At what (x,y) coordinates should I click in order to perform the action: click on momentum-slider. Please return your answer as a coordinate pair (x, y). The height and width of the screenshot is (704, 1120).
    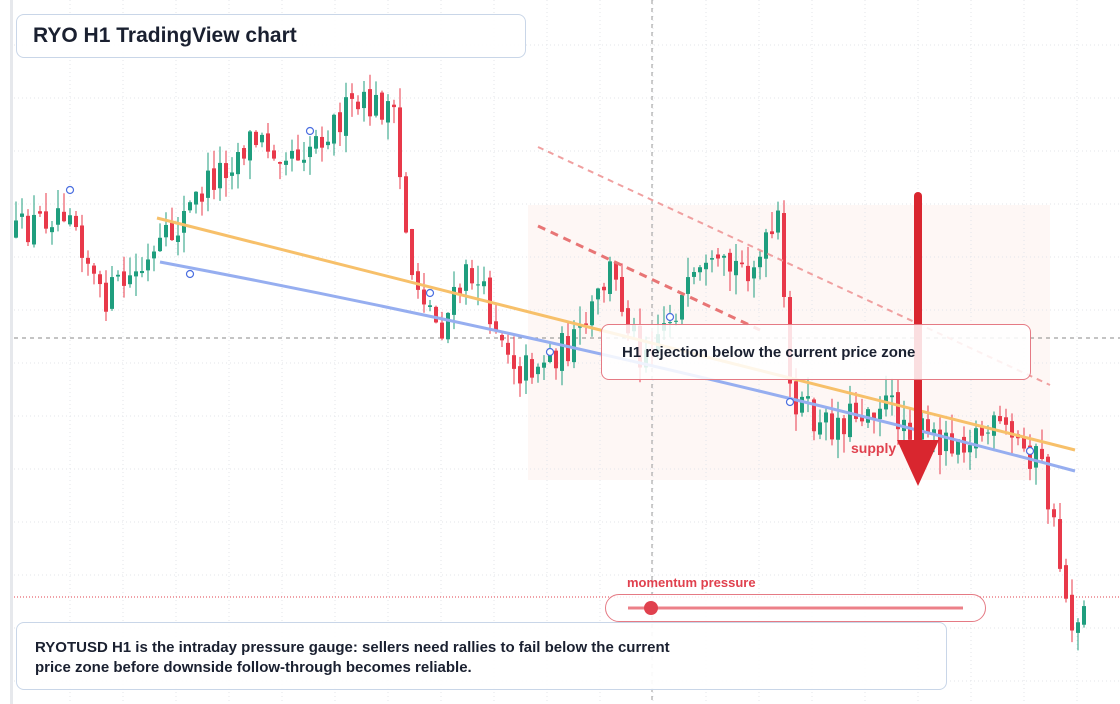
    Looking at the image, I should click on (795, 608).